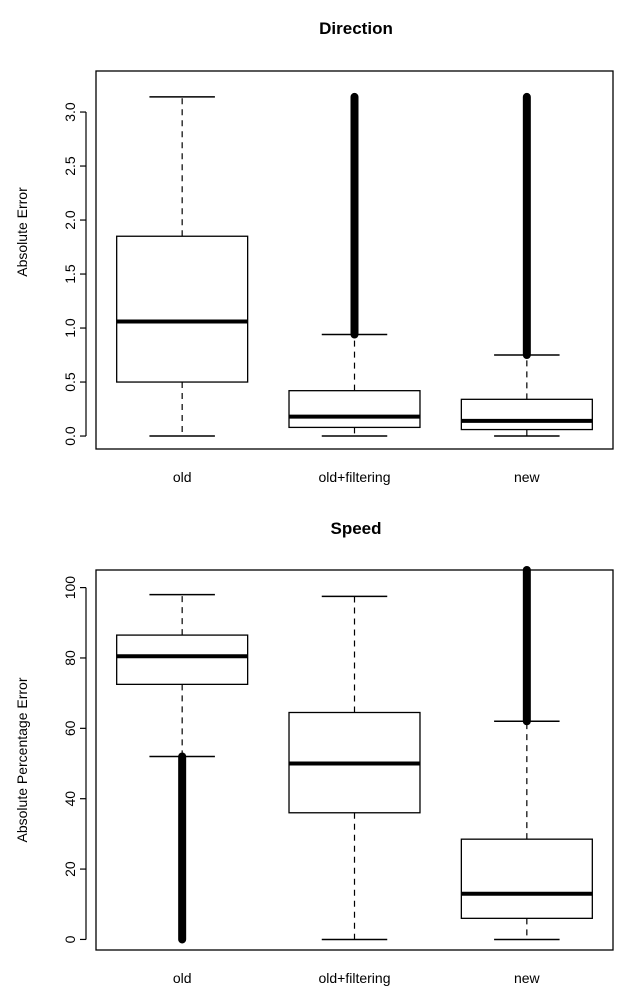 The width and height of the screenshot is (618, 990). Describe the element at coordinates (527, 978) in the screenshot. I see `speed-x-tick-label: new` at that location.